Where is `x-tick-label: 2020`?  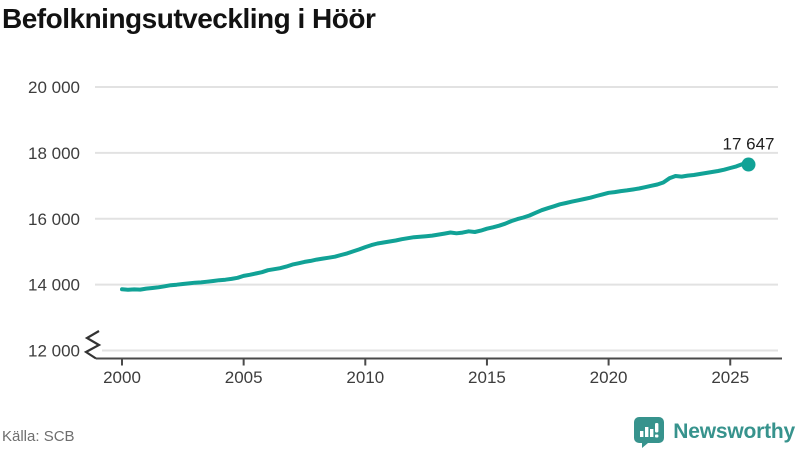
x-tick-label: 2020 is located at coordinates (609, 377).